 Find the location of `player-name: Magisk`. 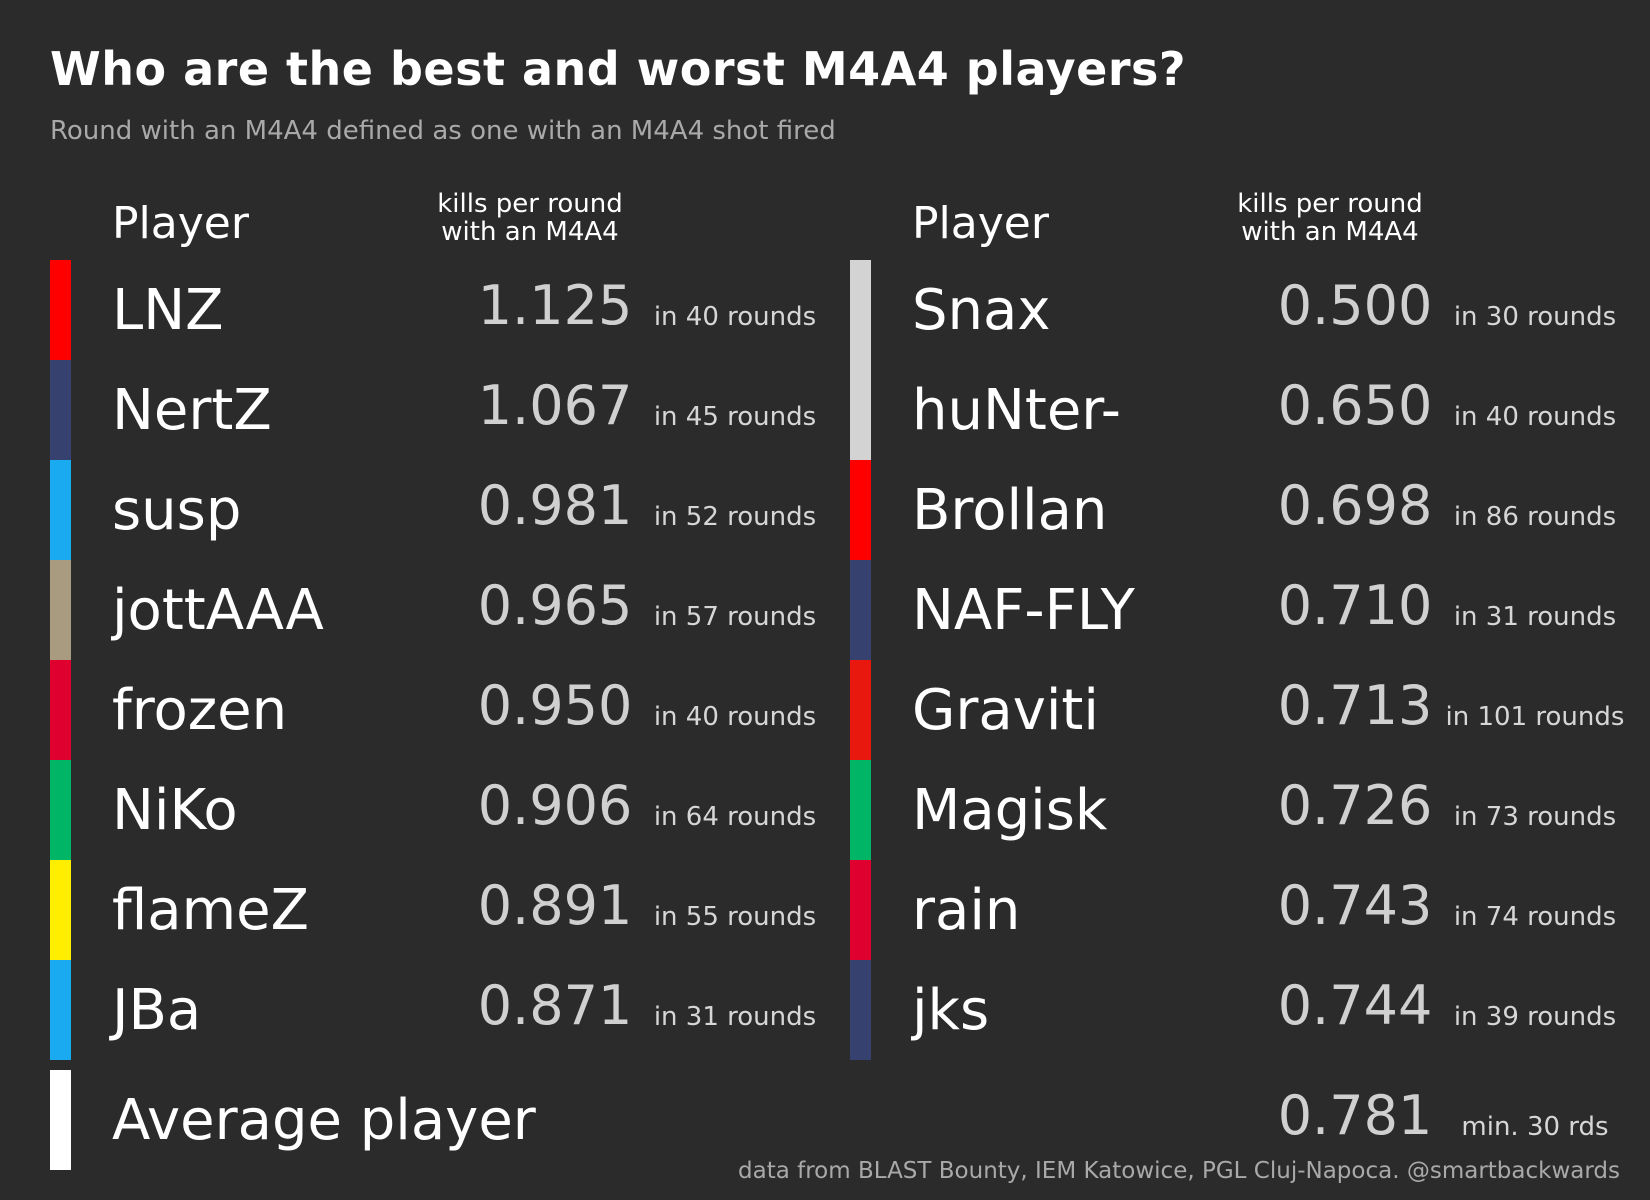

player-name: Magisk is located at coordinates (1010, 810).